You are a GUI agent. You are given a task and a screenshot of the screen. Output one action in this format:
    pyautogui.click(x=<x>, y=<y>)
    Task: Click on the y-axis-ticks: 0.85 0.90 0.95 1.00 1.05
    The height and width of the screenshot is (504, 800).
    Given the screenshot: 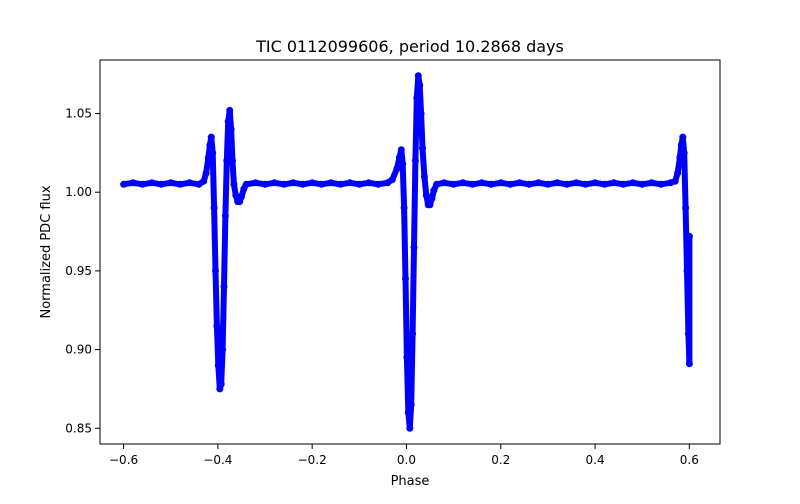 What is the action you would take?
    pyautogui.click(x=82, y=271)
    